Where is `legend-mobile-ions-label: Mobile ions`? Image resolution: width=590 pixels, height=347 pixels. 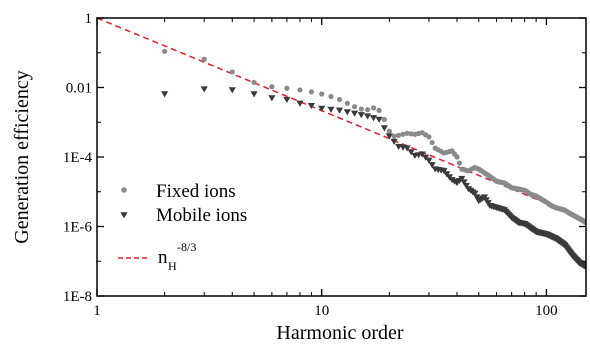
legend-mobile-ions-label: Mobile ions is located at coordinates (201, 215).